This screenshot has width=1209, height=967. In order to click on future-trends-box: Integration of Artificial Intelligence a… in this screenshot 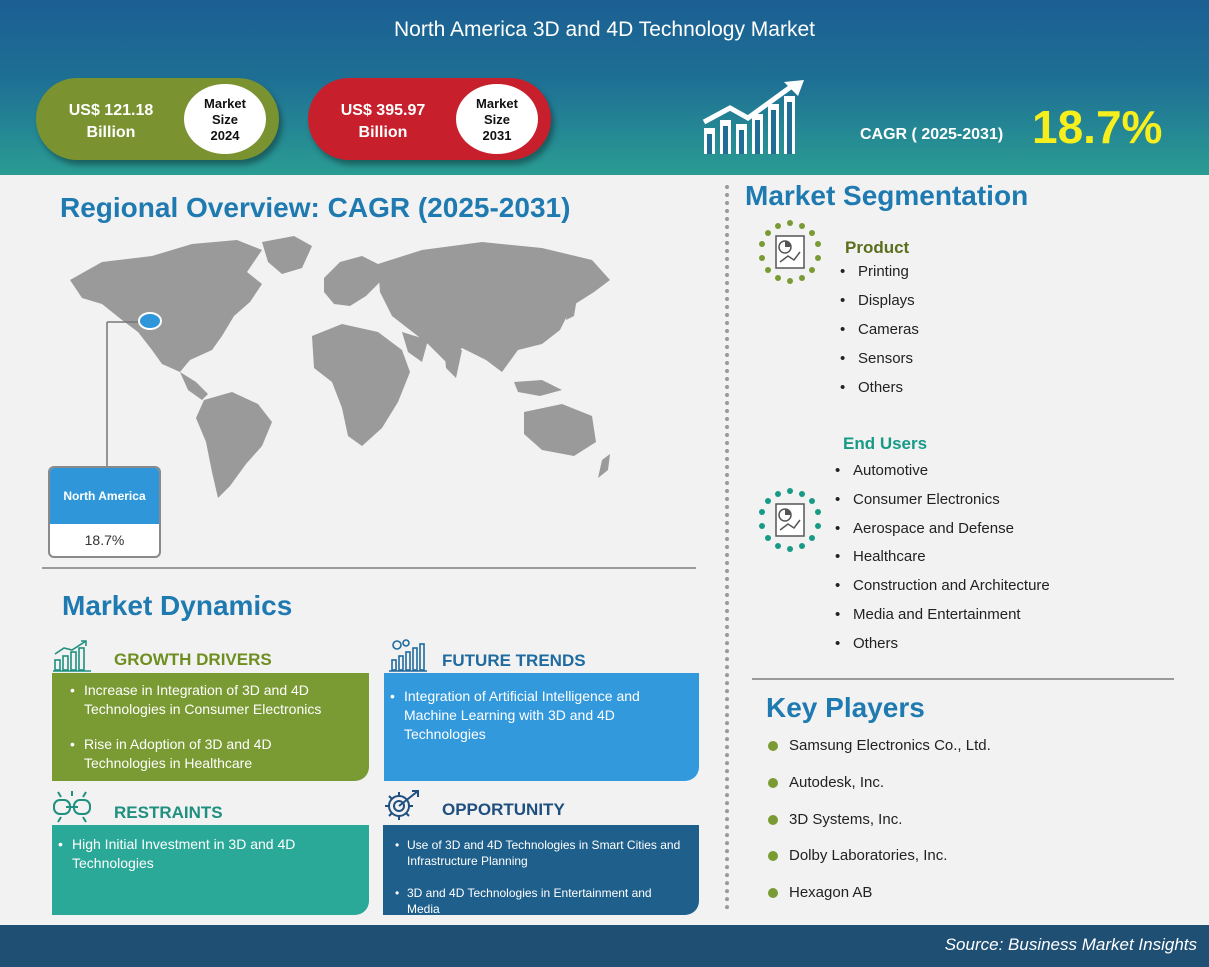, I will do `click(541, 727)`.